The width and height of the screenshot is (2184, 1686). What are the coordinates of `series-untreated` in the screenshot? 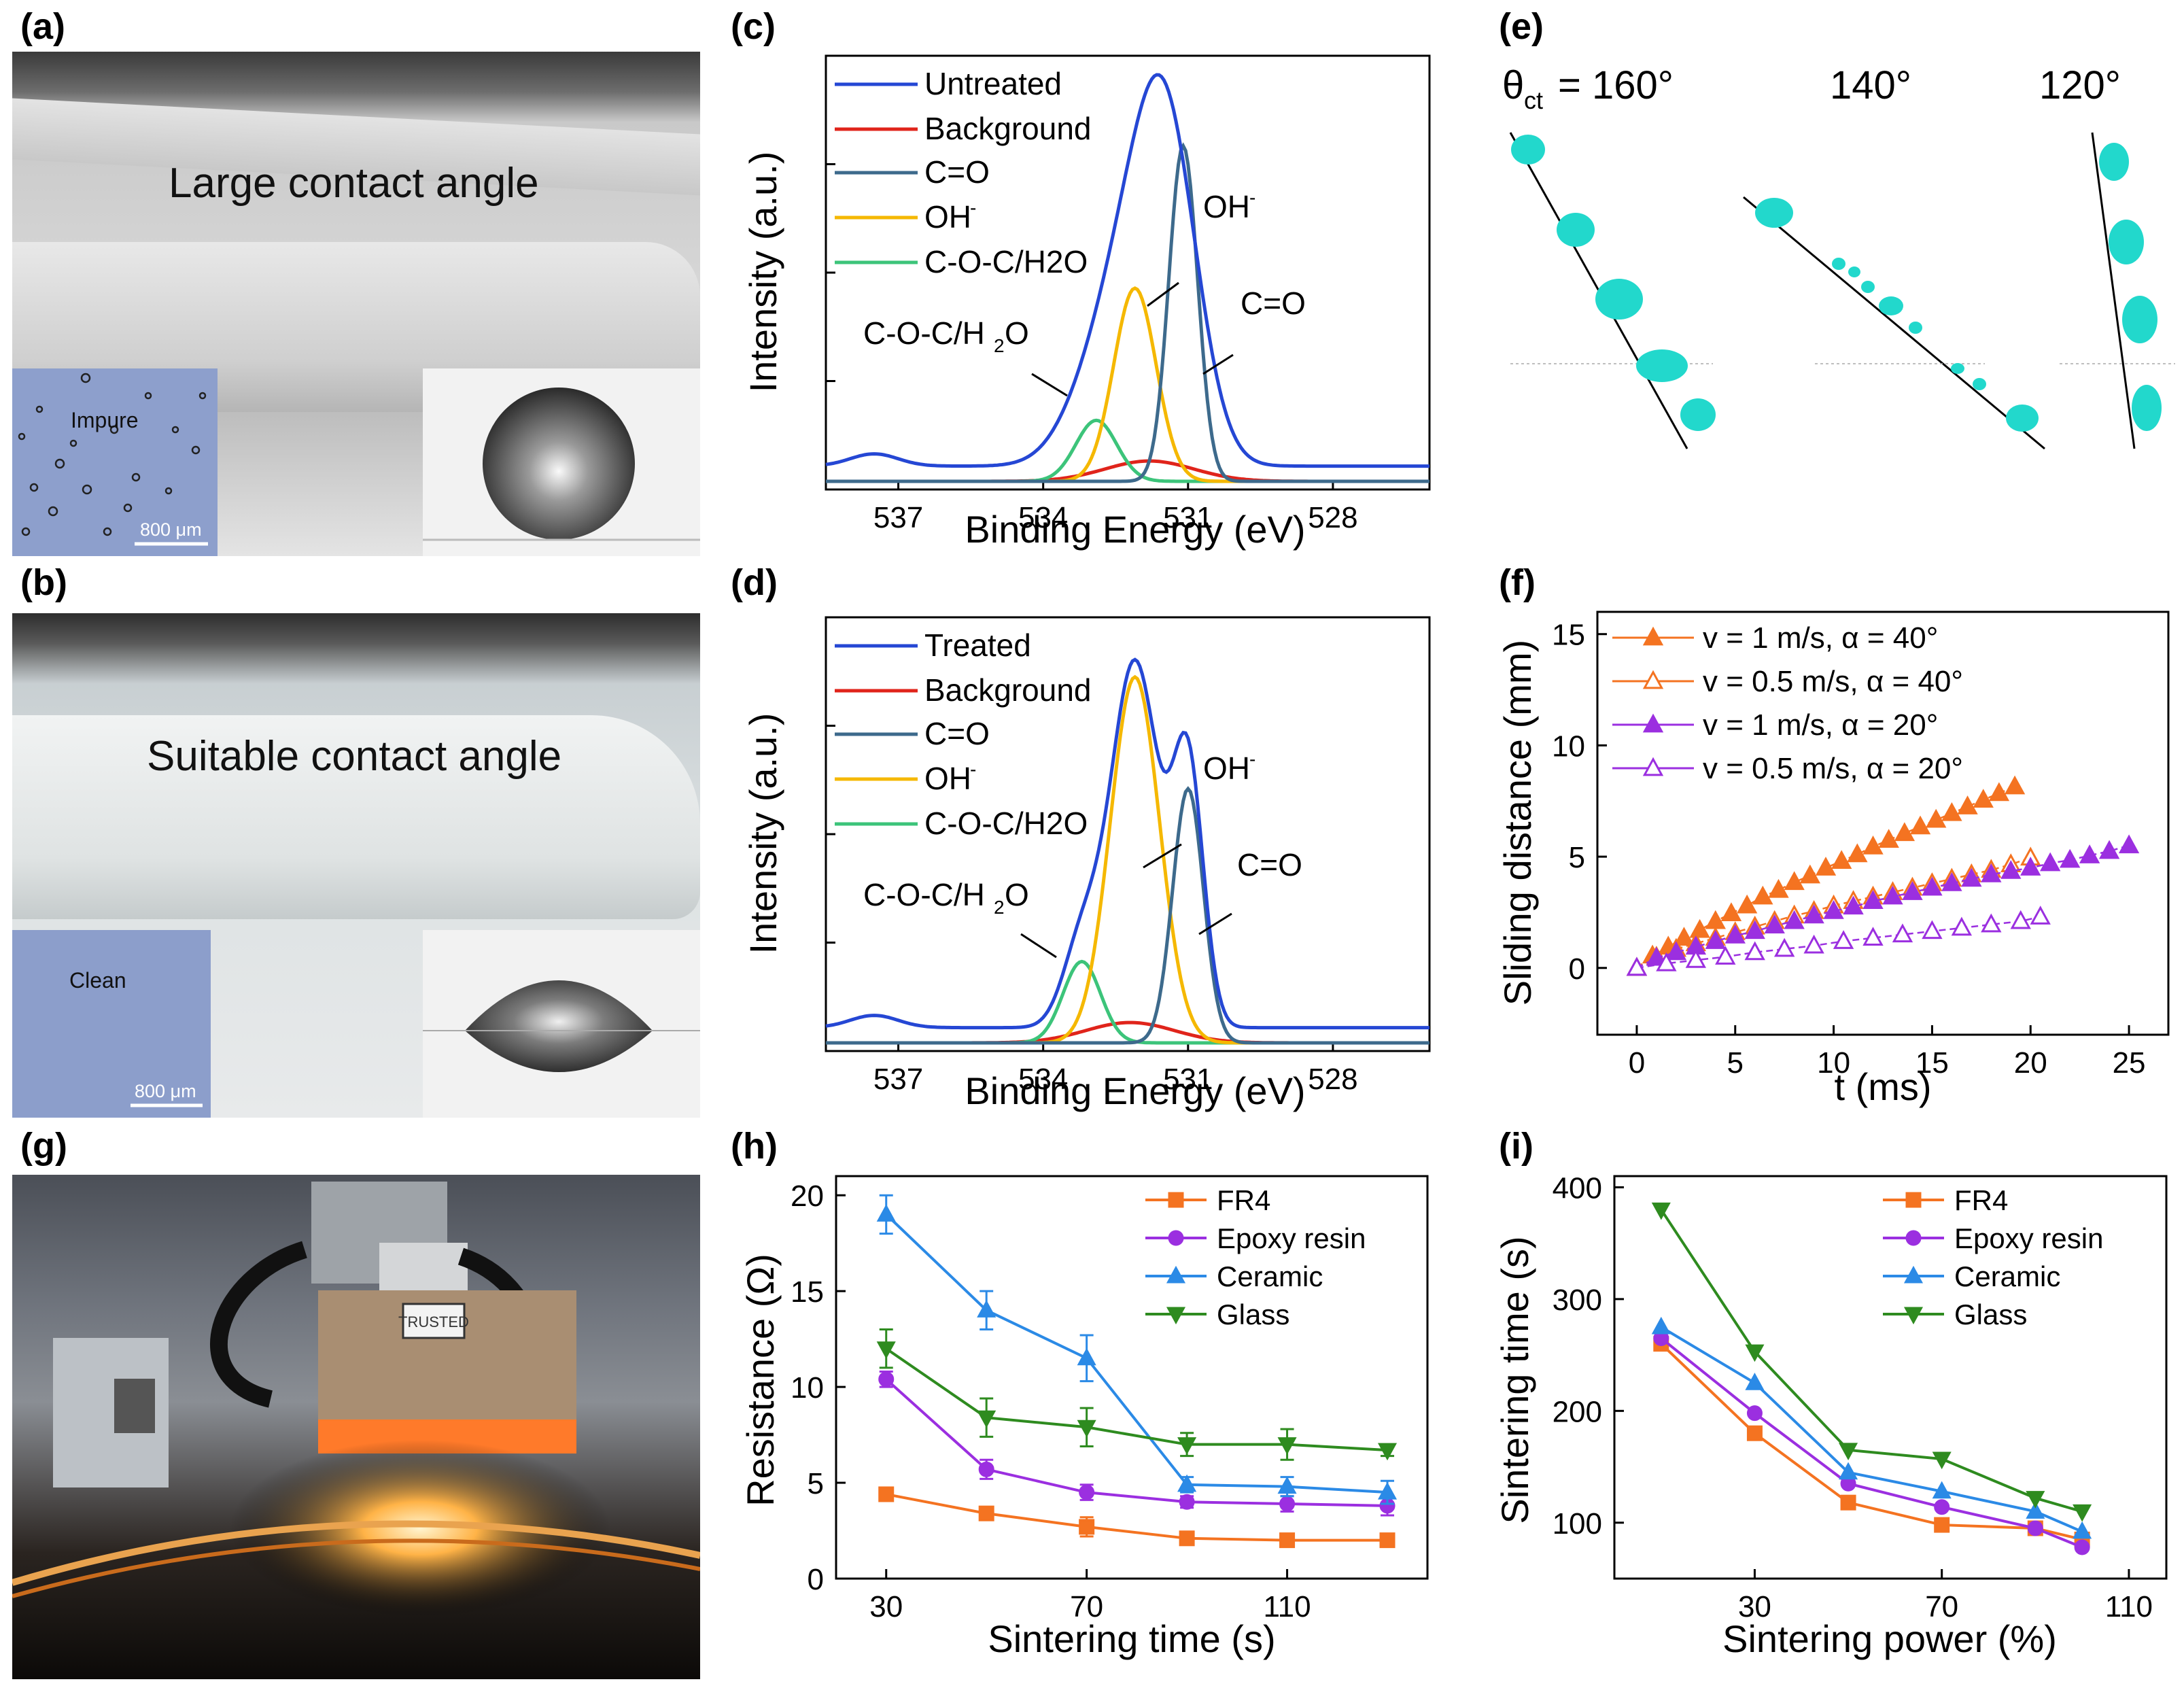 It's located at (1127, 270).